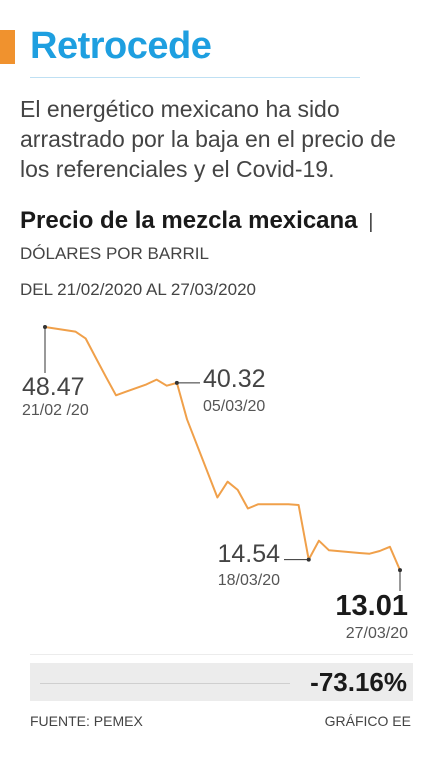 This screenshot has width=441, height=768. Describe the element at coordinates (86, 721) in the screenshot. I see `source-note: FUENTE: PEMEX` at that location.